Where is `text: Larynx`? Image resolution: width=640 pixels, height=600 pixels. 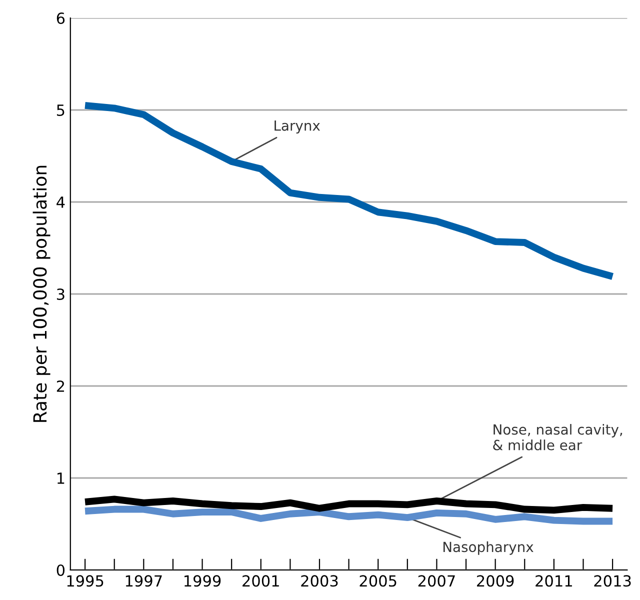 text: Larynx is located at coordinates (297, 127).